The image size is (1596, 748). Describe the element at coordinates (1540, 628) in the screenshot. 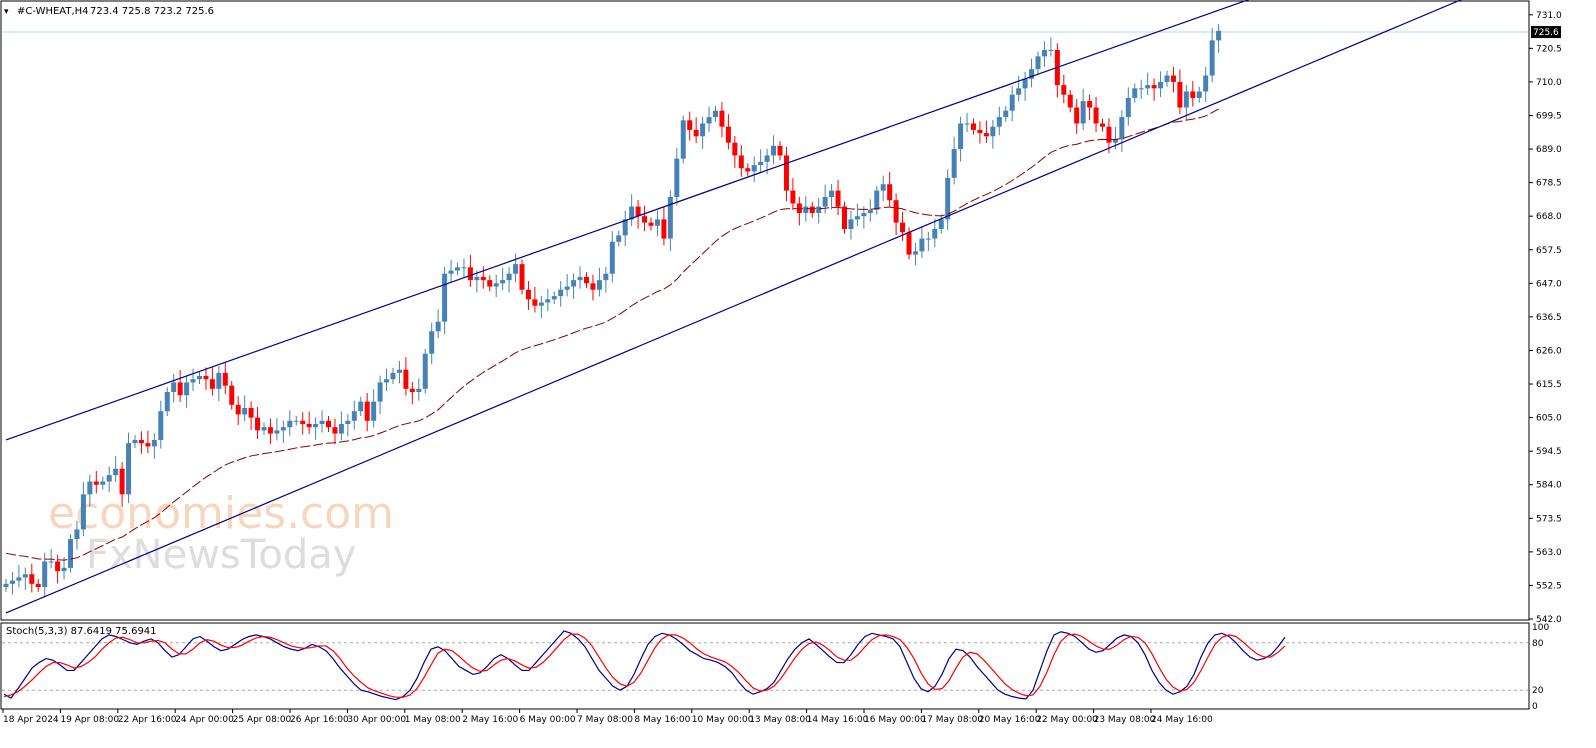

I see `stoch-y-tick-label: 100` at that location.